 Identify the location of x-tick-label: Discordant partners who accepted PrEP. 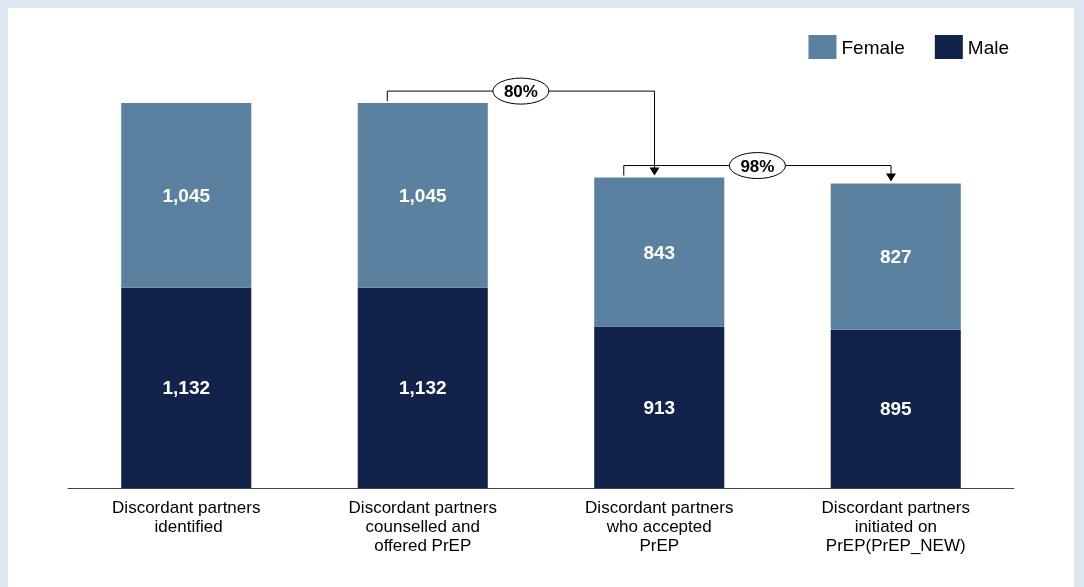
(659, 526).